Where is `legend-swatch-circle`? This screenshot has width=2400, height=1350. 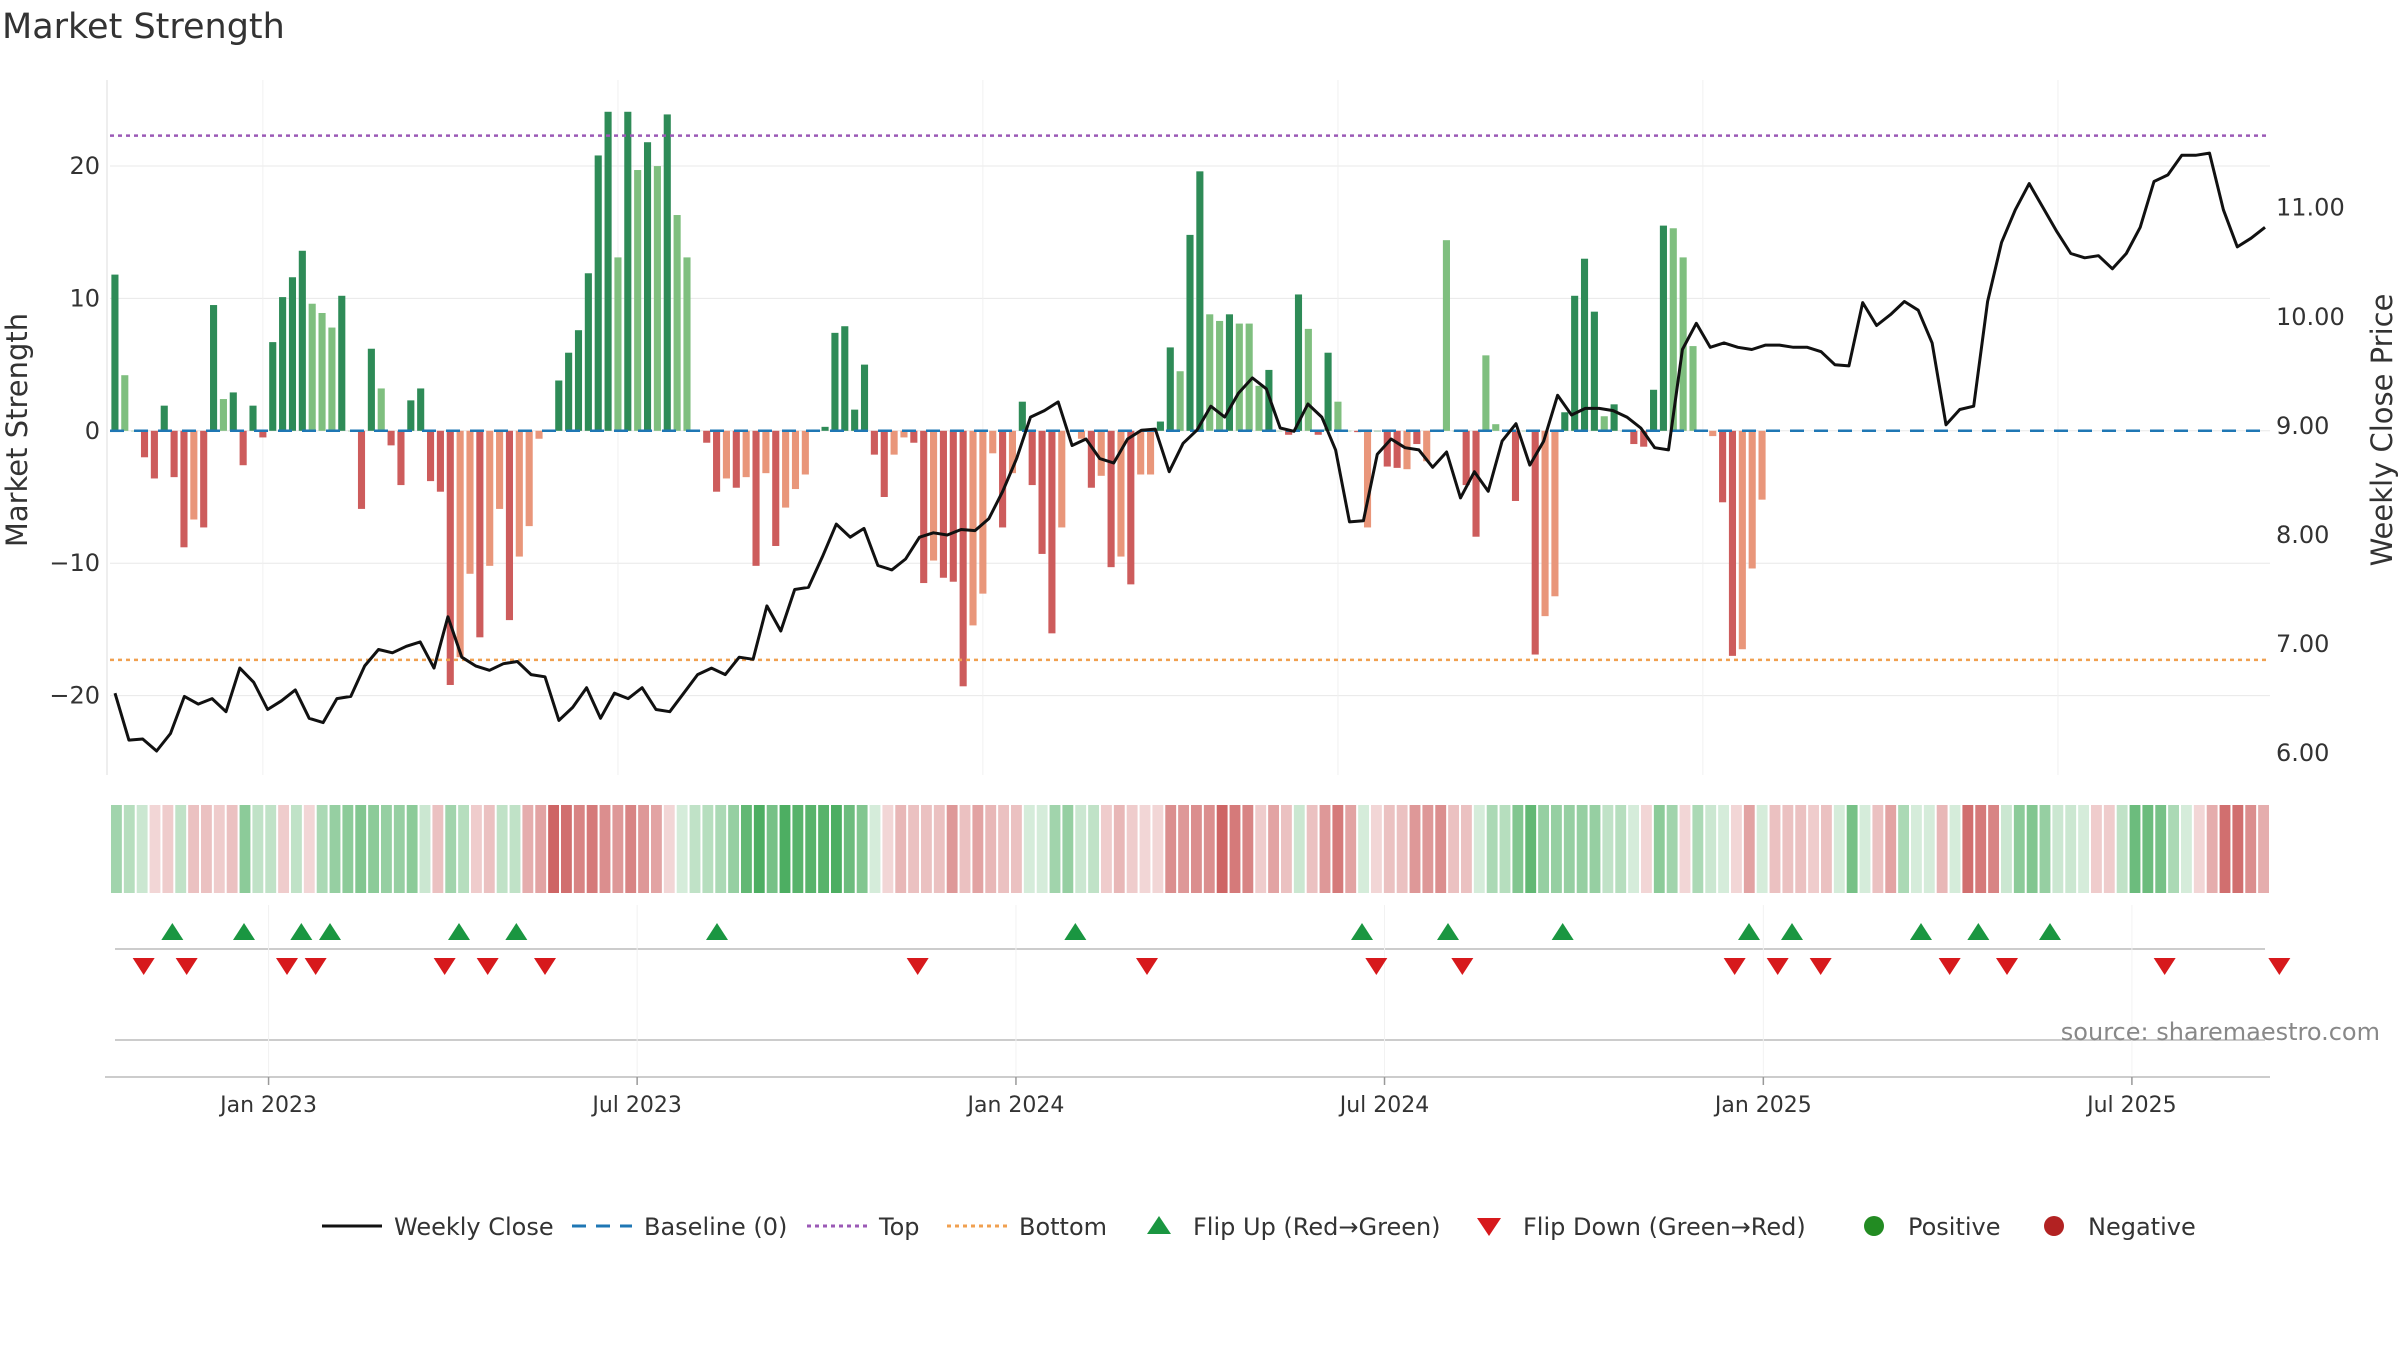
legend-swatch-circle is located at coordinates (1874, 1226).